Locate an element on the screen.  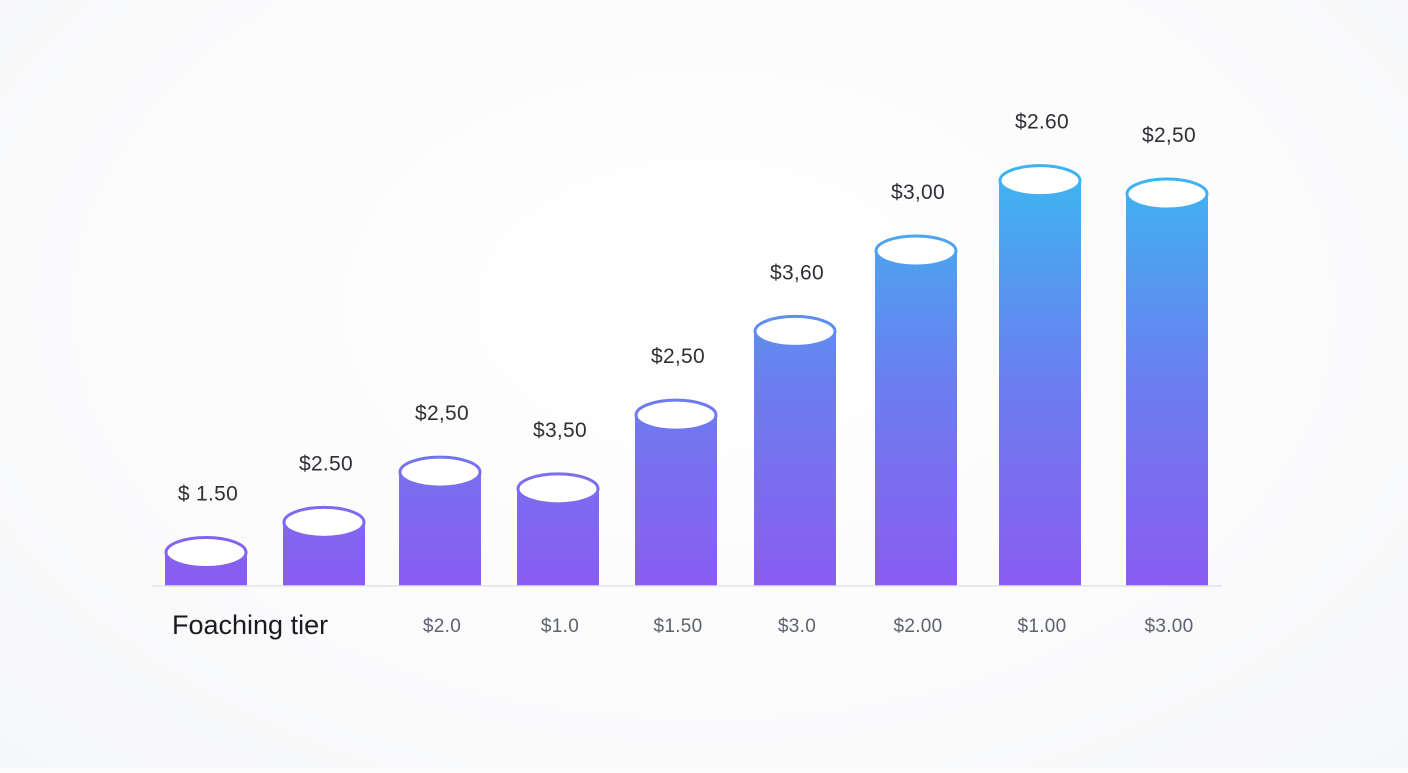
bar-value-label: $3,00 is located at coordinates (918, 192).